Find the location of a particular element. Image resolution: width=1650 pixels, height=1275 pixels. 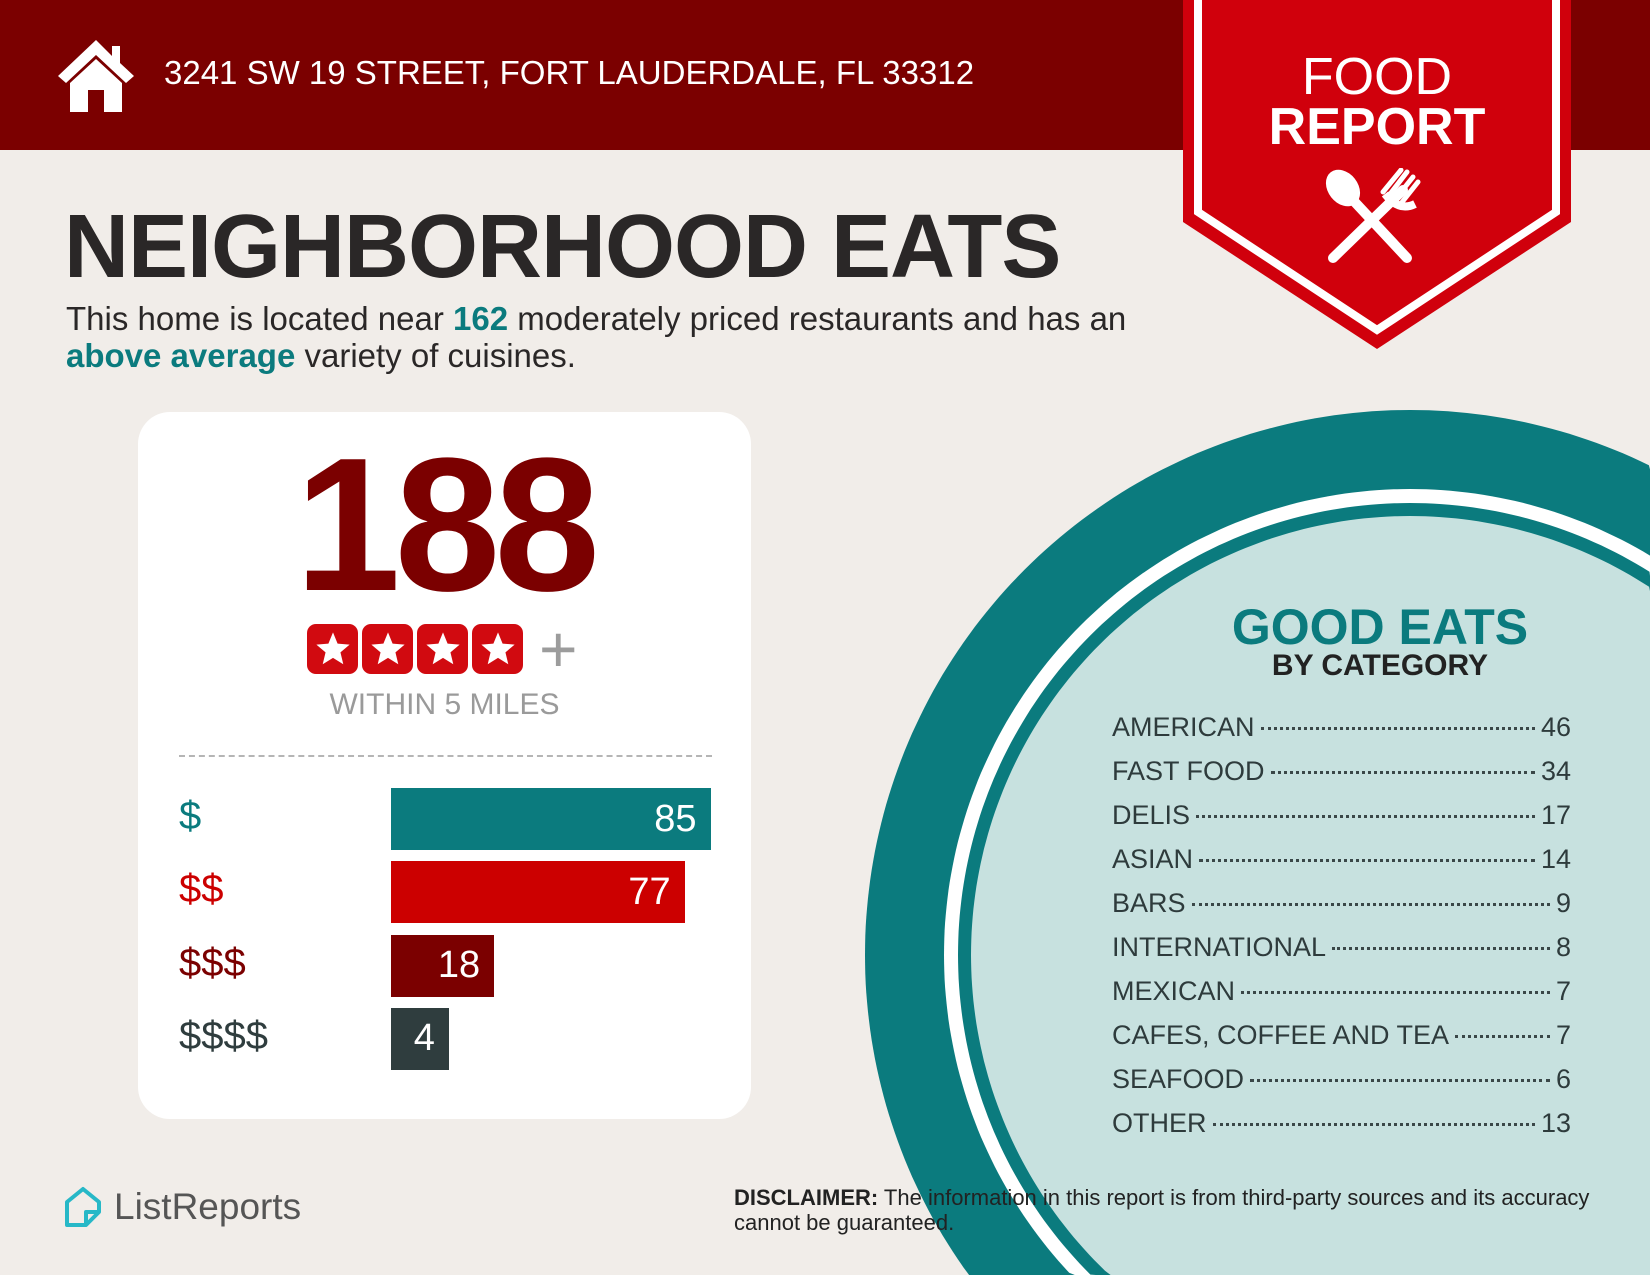

category-count: 13 is located at coordinates (1555, 1123).